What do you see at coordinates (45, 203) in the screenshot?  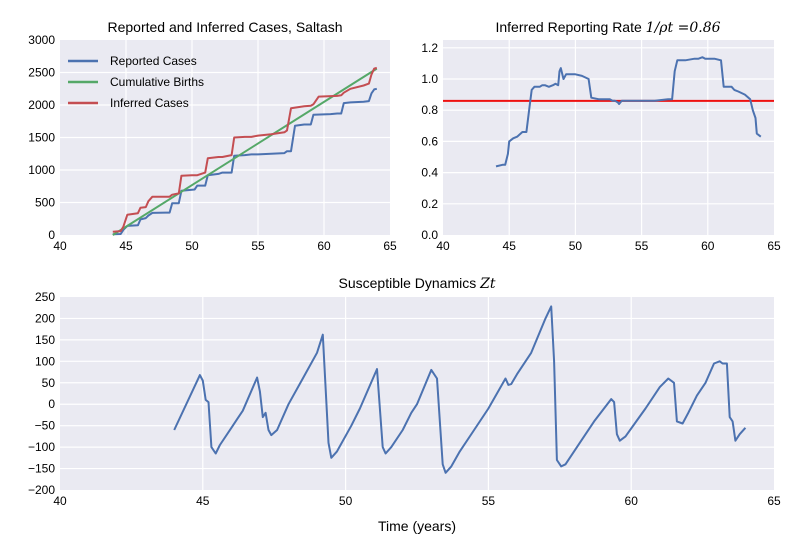 I see `cases-ytick-label: 500` at bounding box center [45, 203].